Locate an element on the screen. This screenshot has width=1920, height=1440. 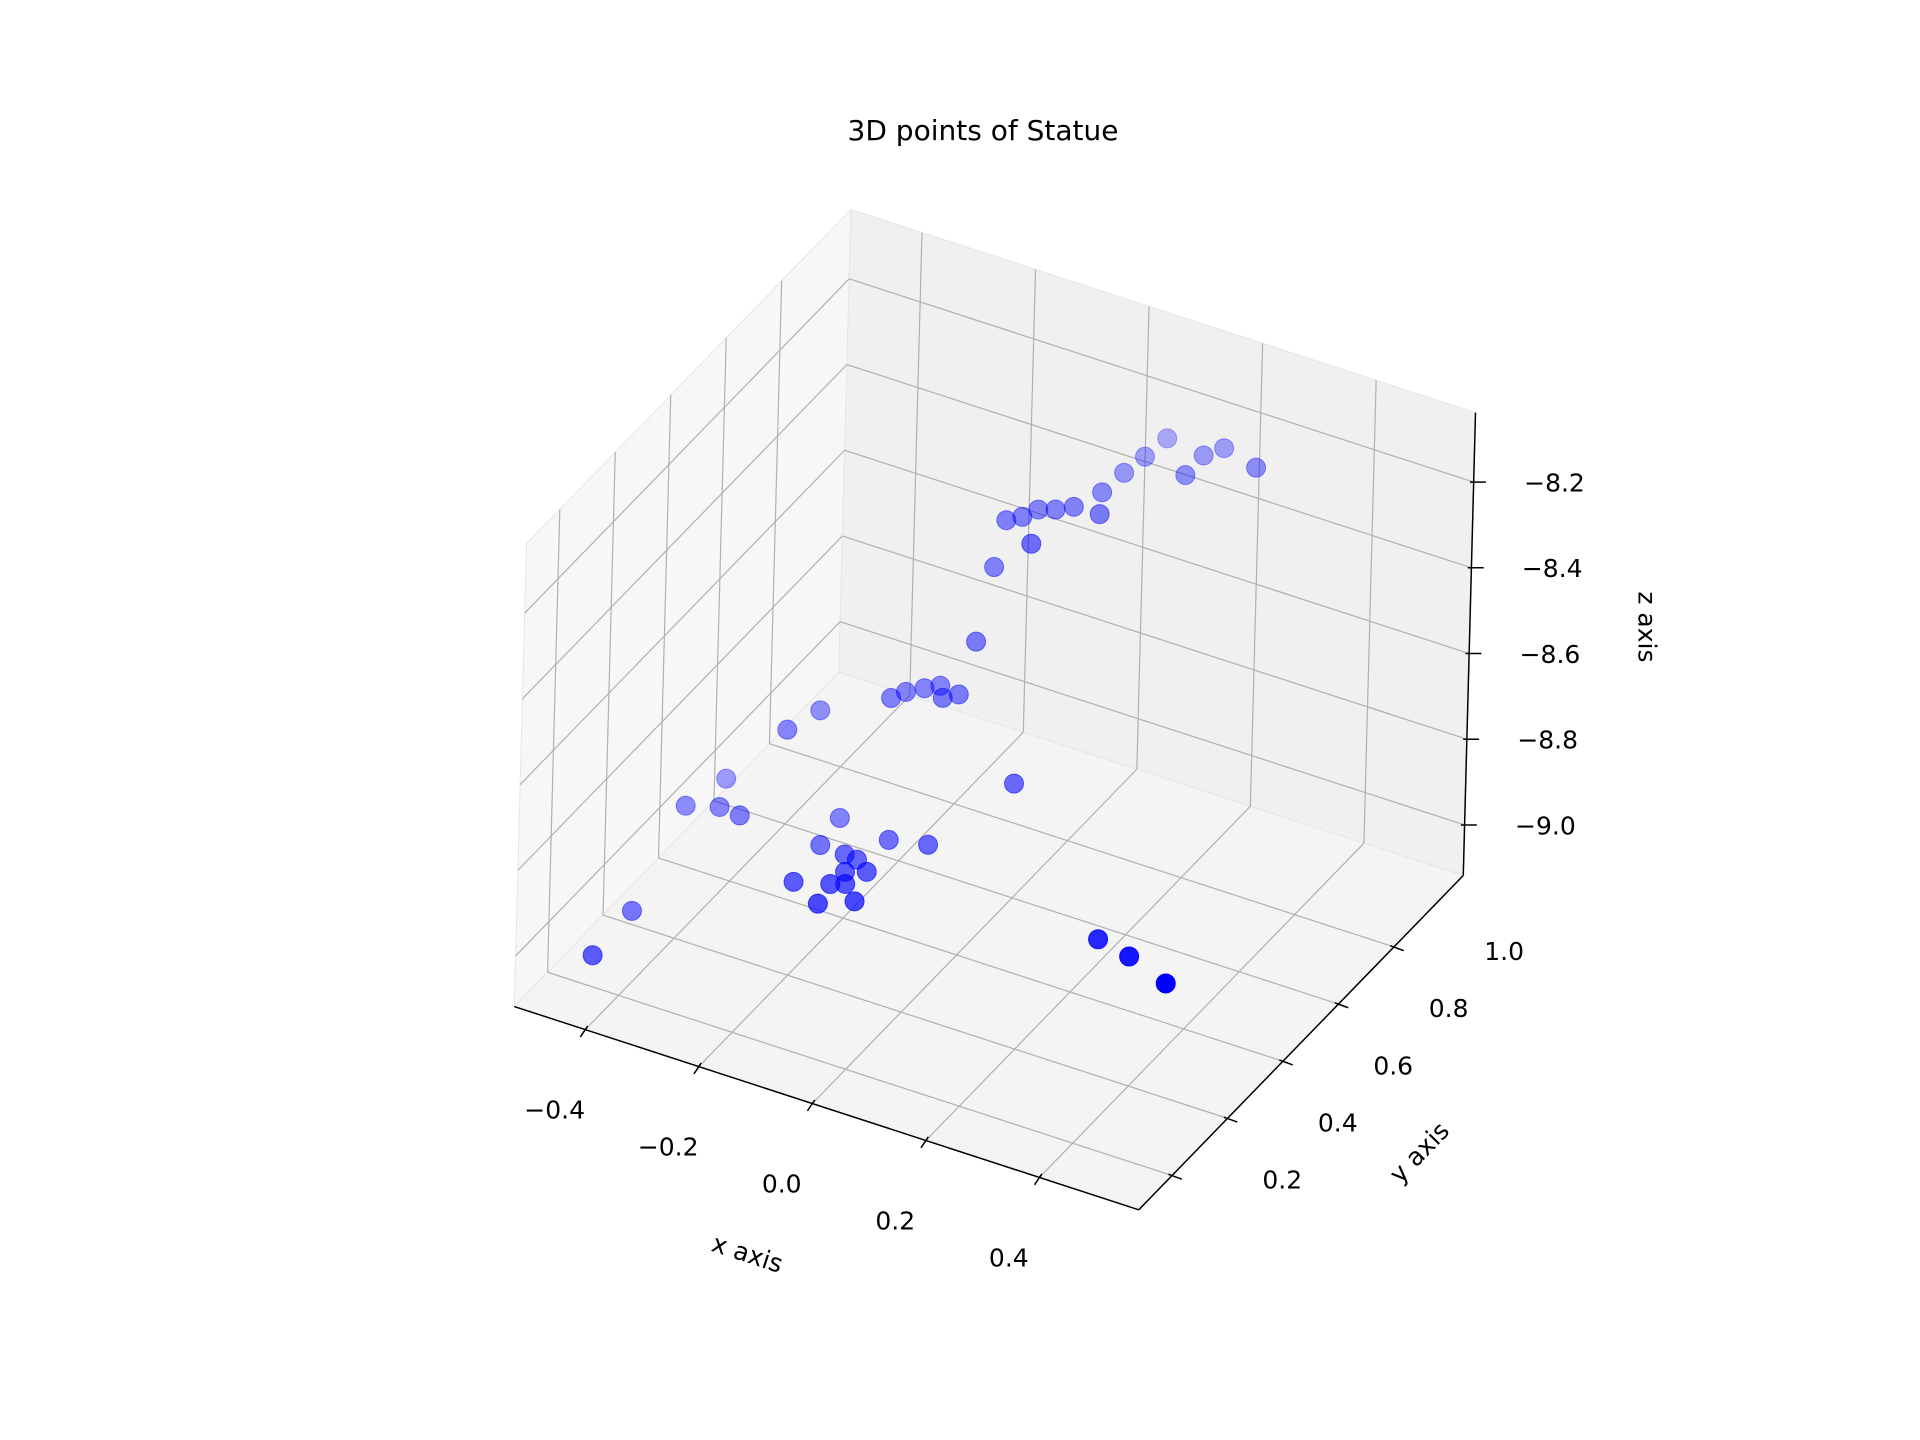
z-tick-label: −9.0 is located at coordinates (1545, 825).